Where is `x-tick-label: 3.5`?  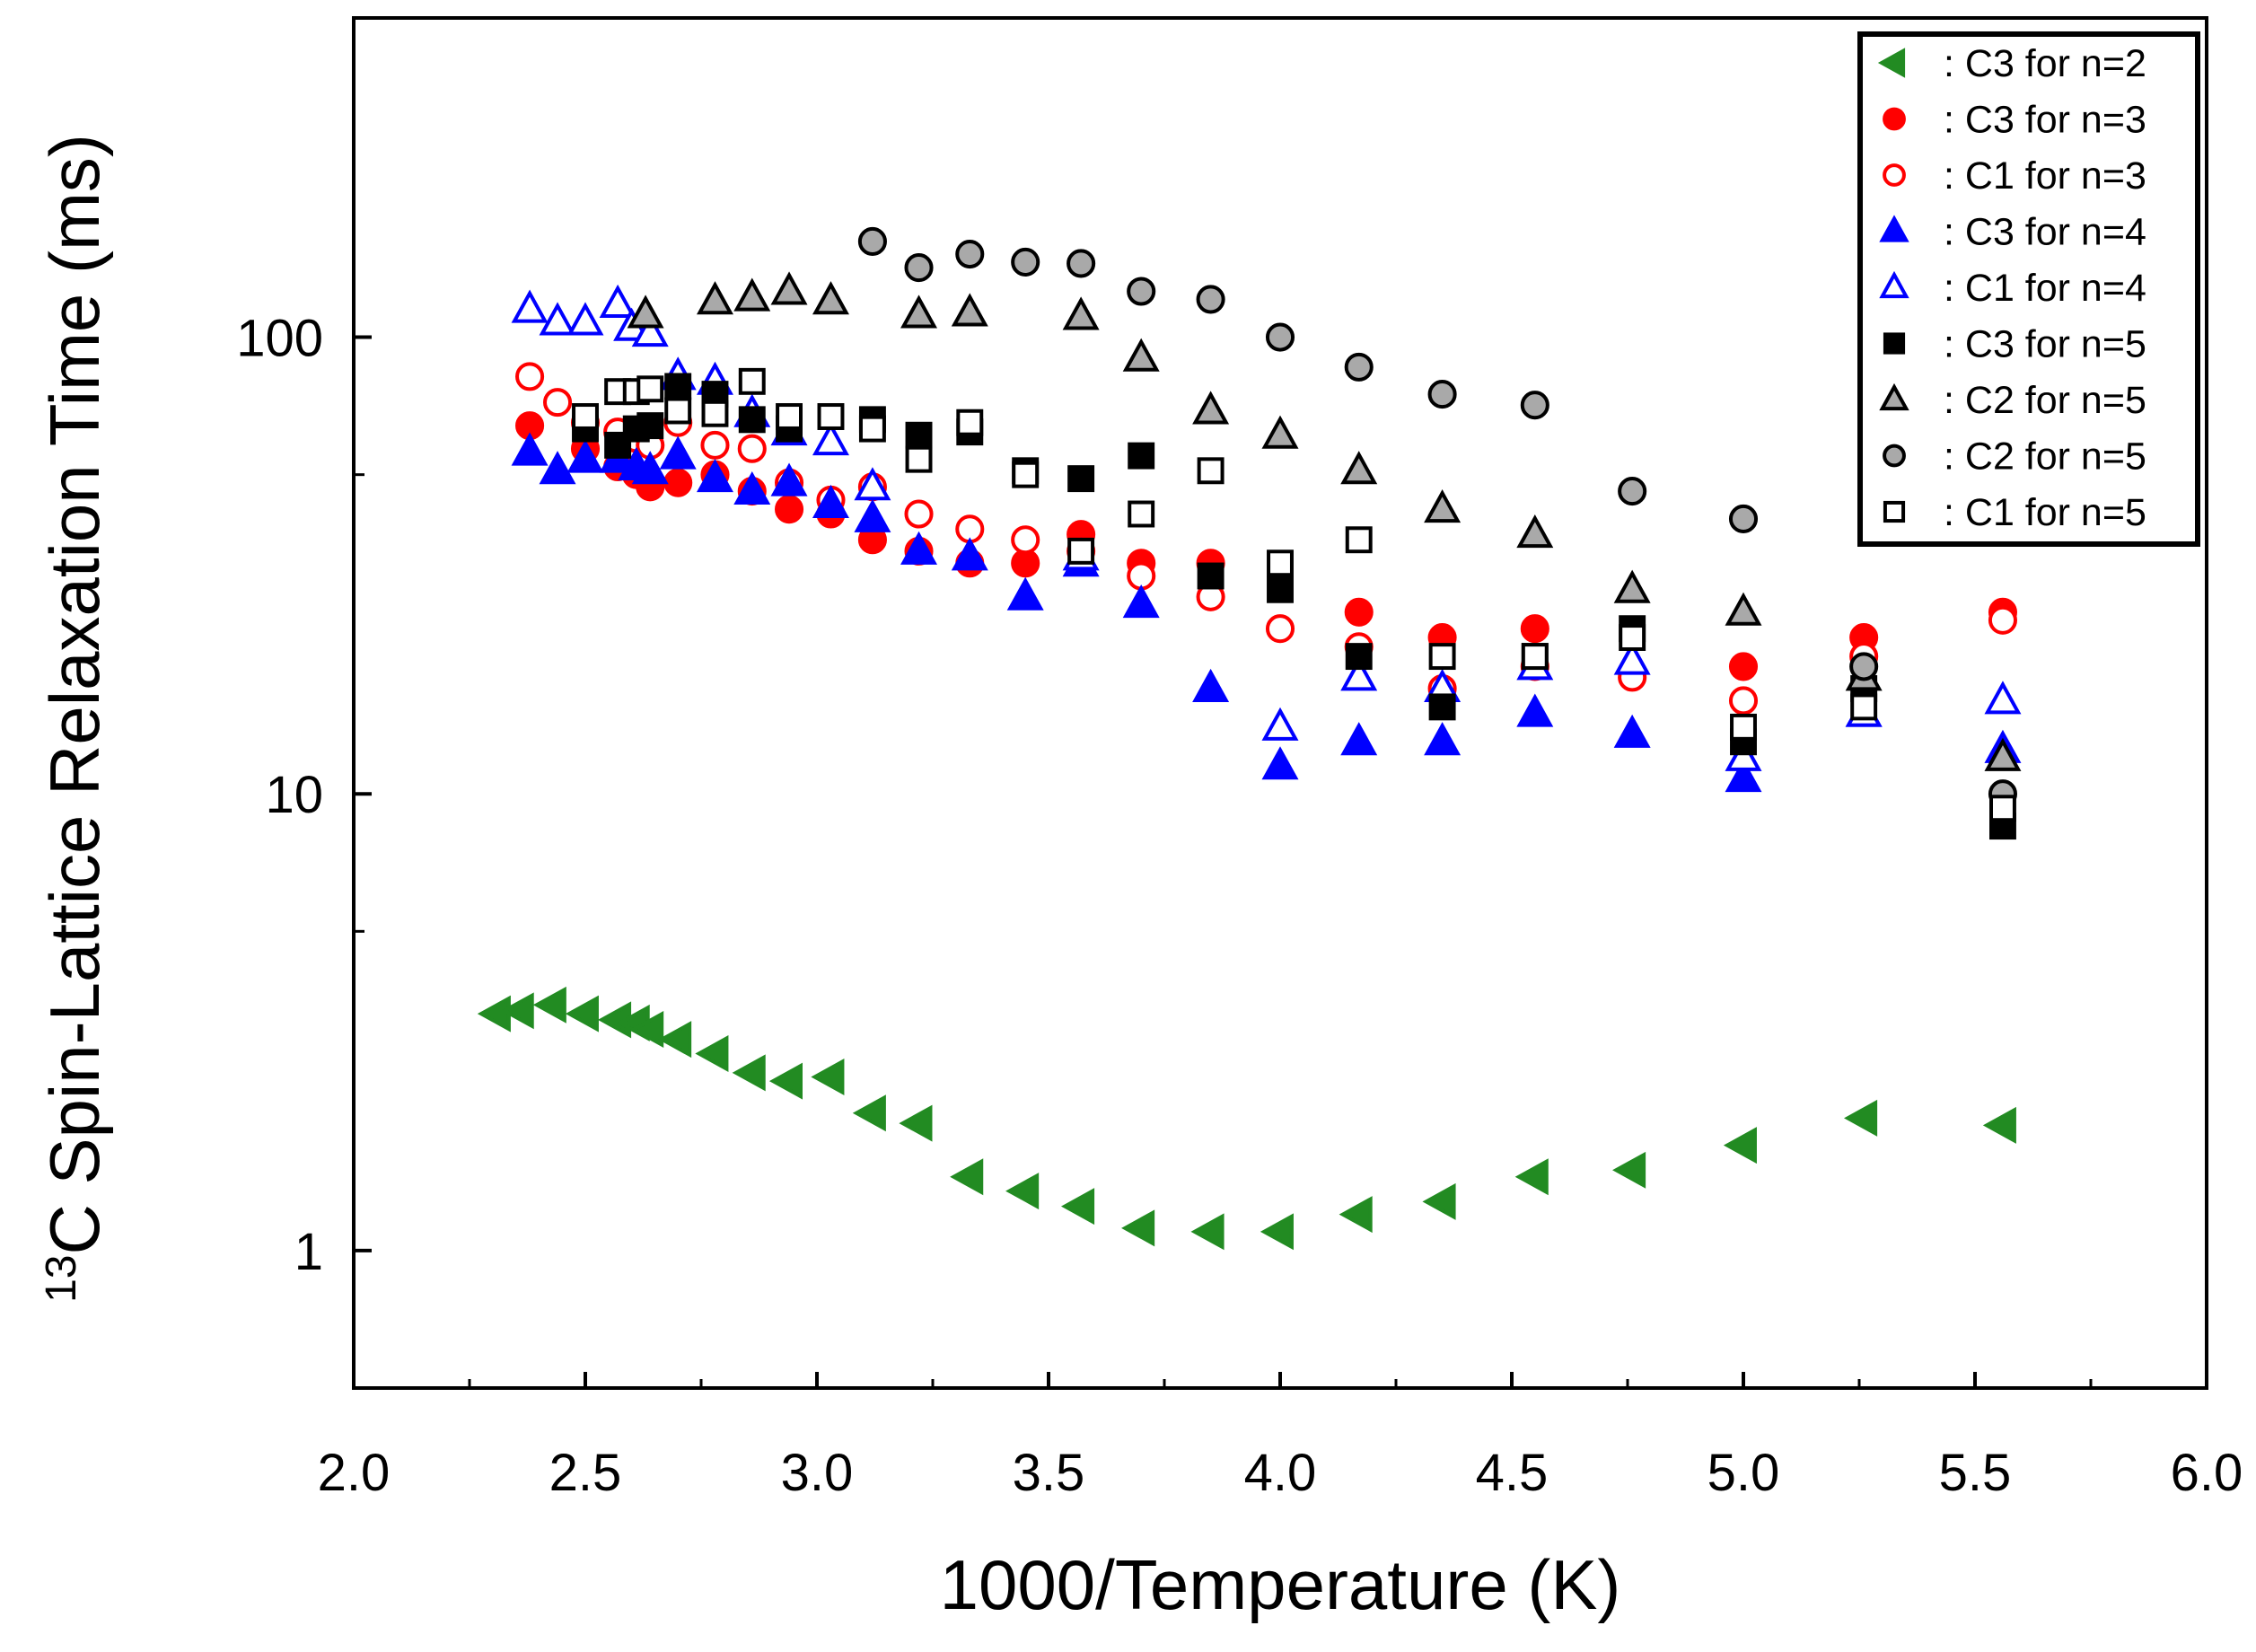
x-tick-label: 3.5 is located at coordinates (1049, 1473).